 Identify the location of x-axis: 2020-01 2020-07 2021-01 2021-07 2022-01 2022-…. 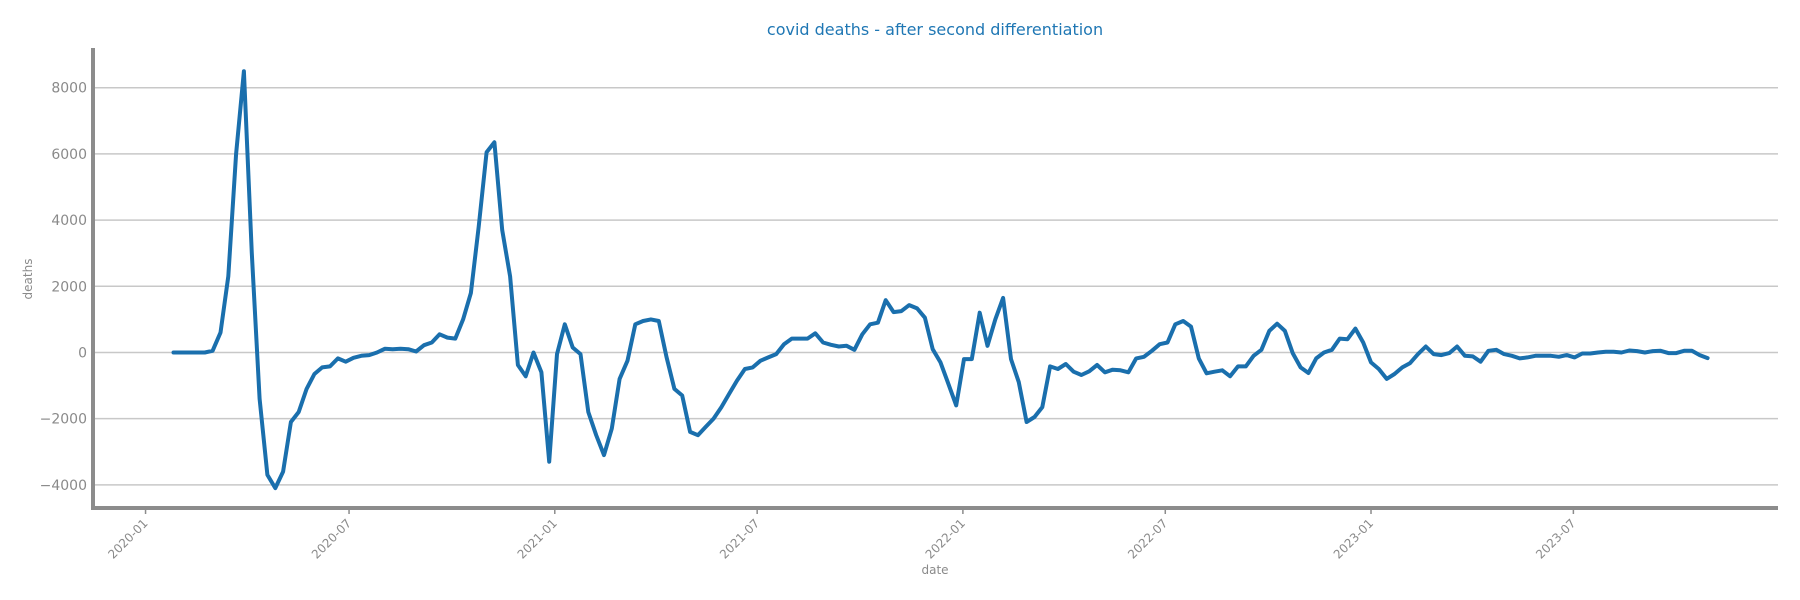
(842, 535).